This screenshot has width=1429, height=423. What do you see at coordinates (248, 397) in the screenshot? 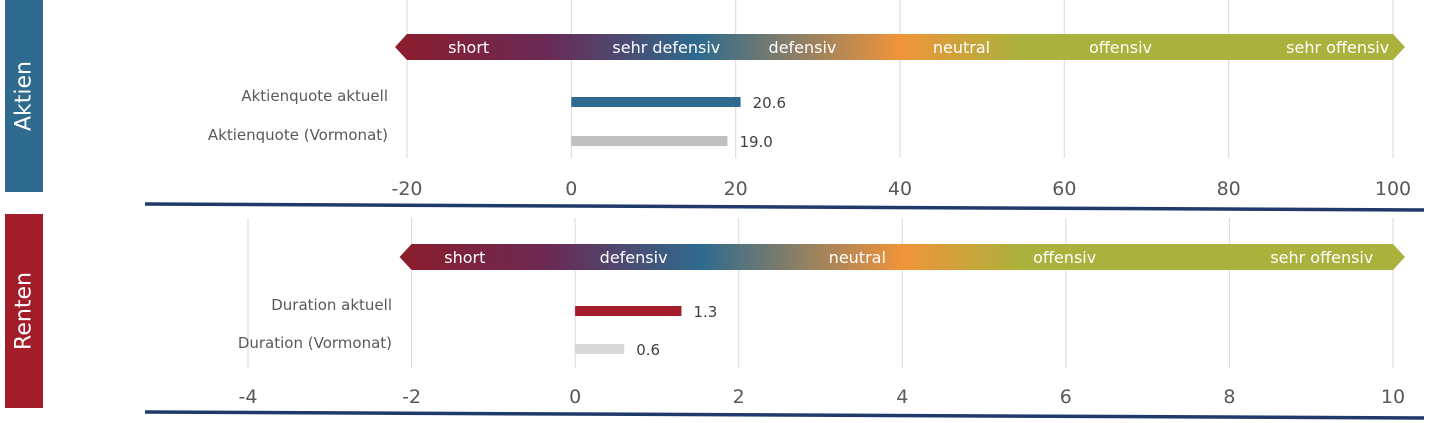
I see `tick-label: -4` at bounding box center [248, 397].